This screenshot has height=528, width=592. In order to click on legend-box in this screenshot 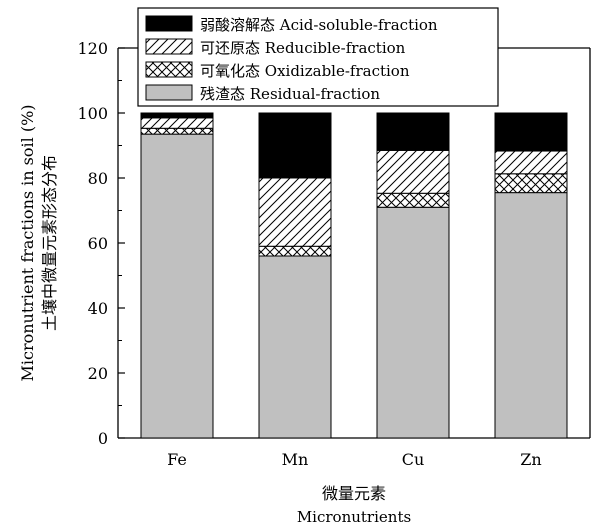, I will do `click(318, 57)`.